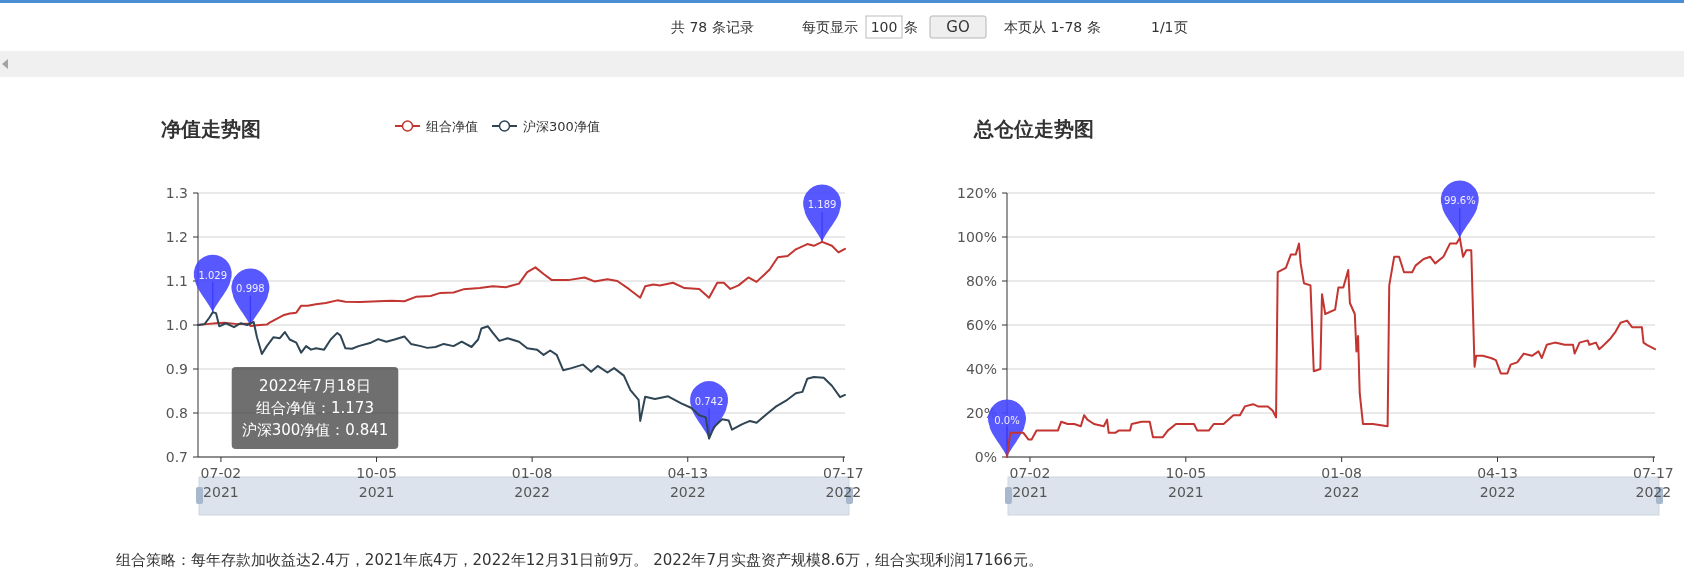 Image resolution: width=1684 pixels, height=575 pixels. Describe the element at coordinates (712, 27) in the screenshot. I see `text: 共 78 条记录` at that location.